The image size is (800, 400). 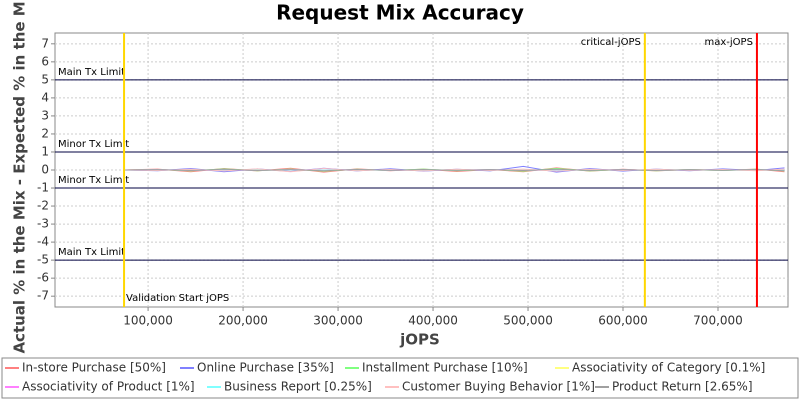 I want to click on x-tick-label: 100,000, so click(x=148, y=321).